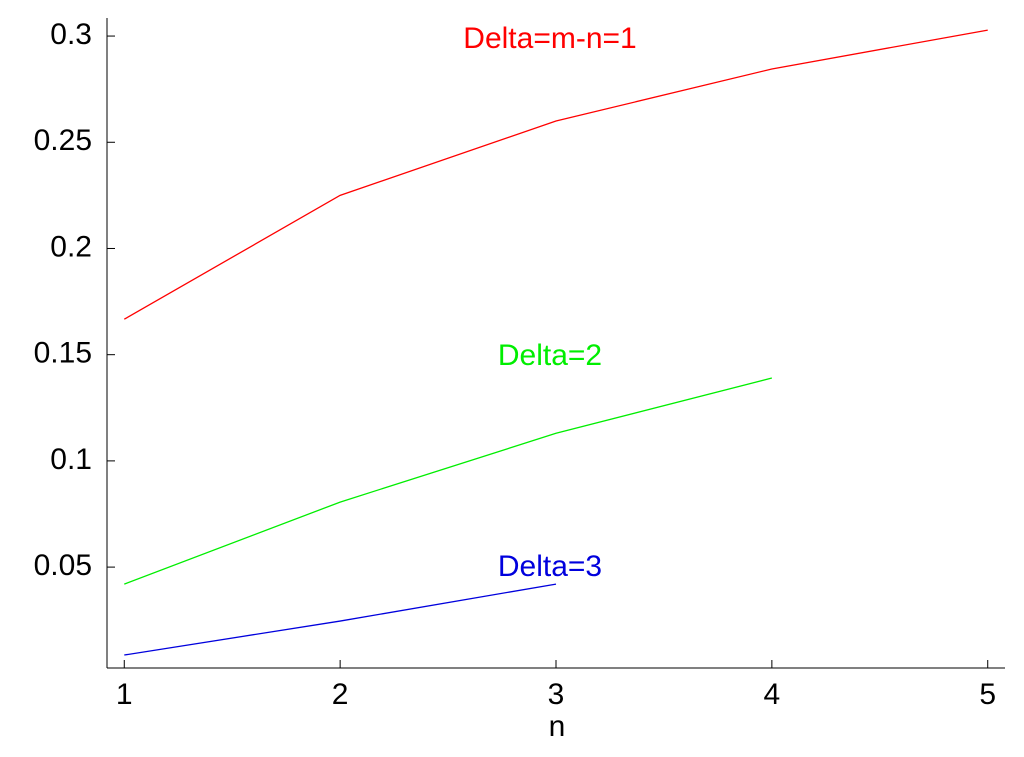 This screenshot has width=1024, height=757. Describe the element at coordinates (550, 355) in the screenshot. I see `series-label: Delta=2` at that location.